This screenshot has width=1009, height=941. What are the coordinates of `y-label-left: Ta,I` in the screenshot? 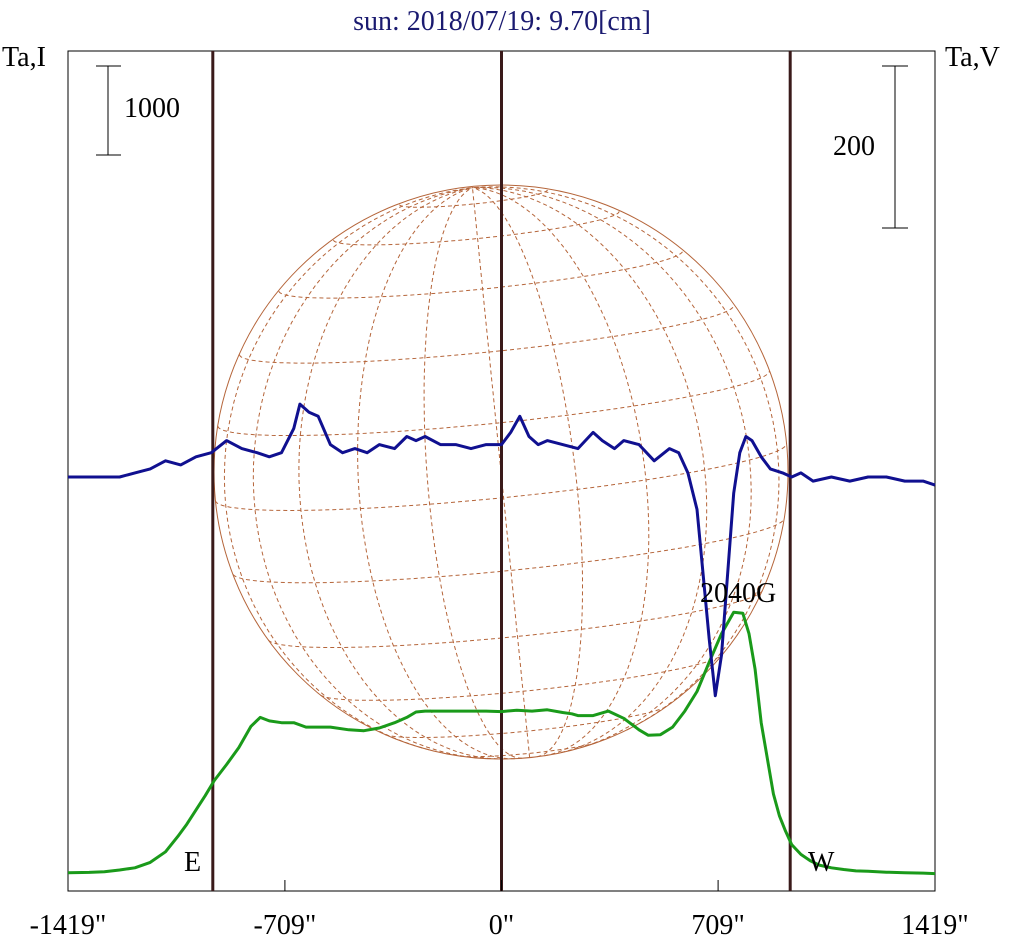 It's located at (24, 57).